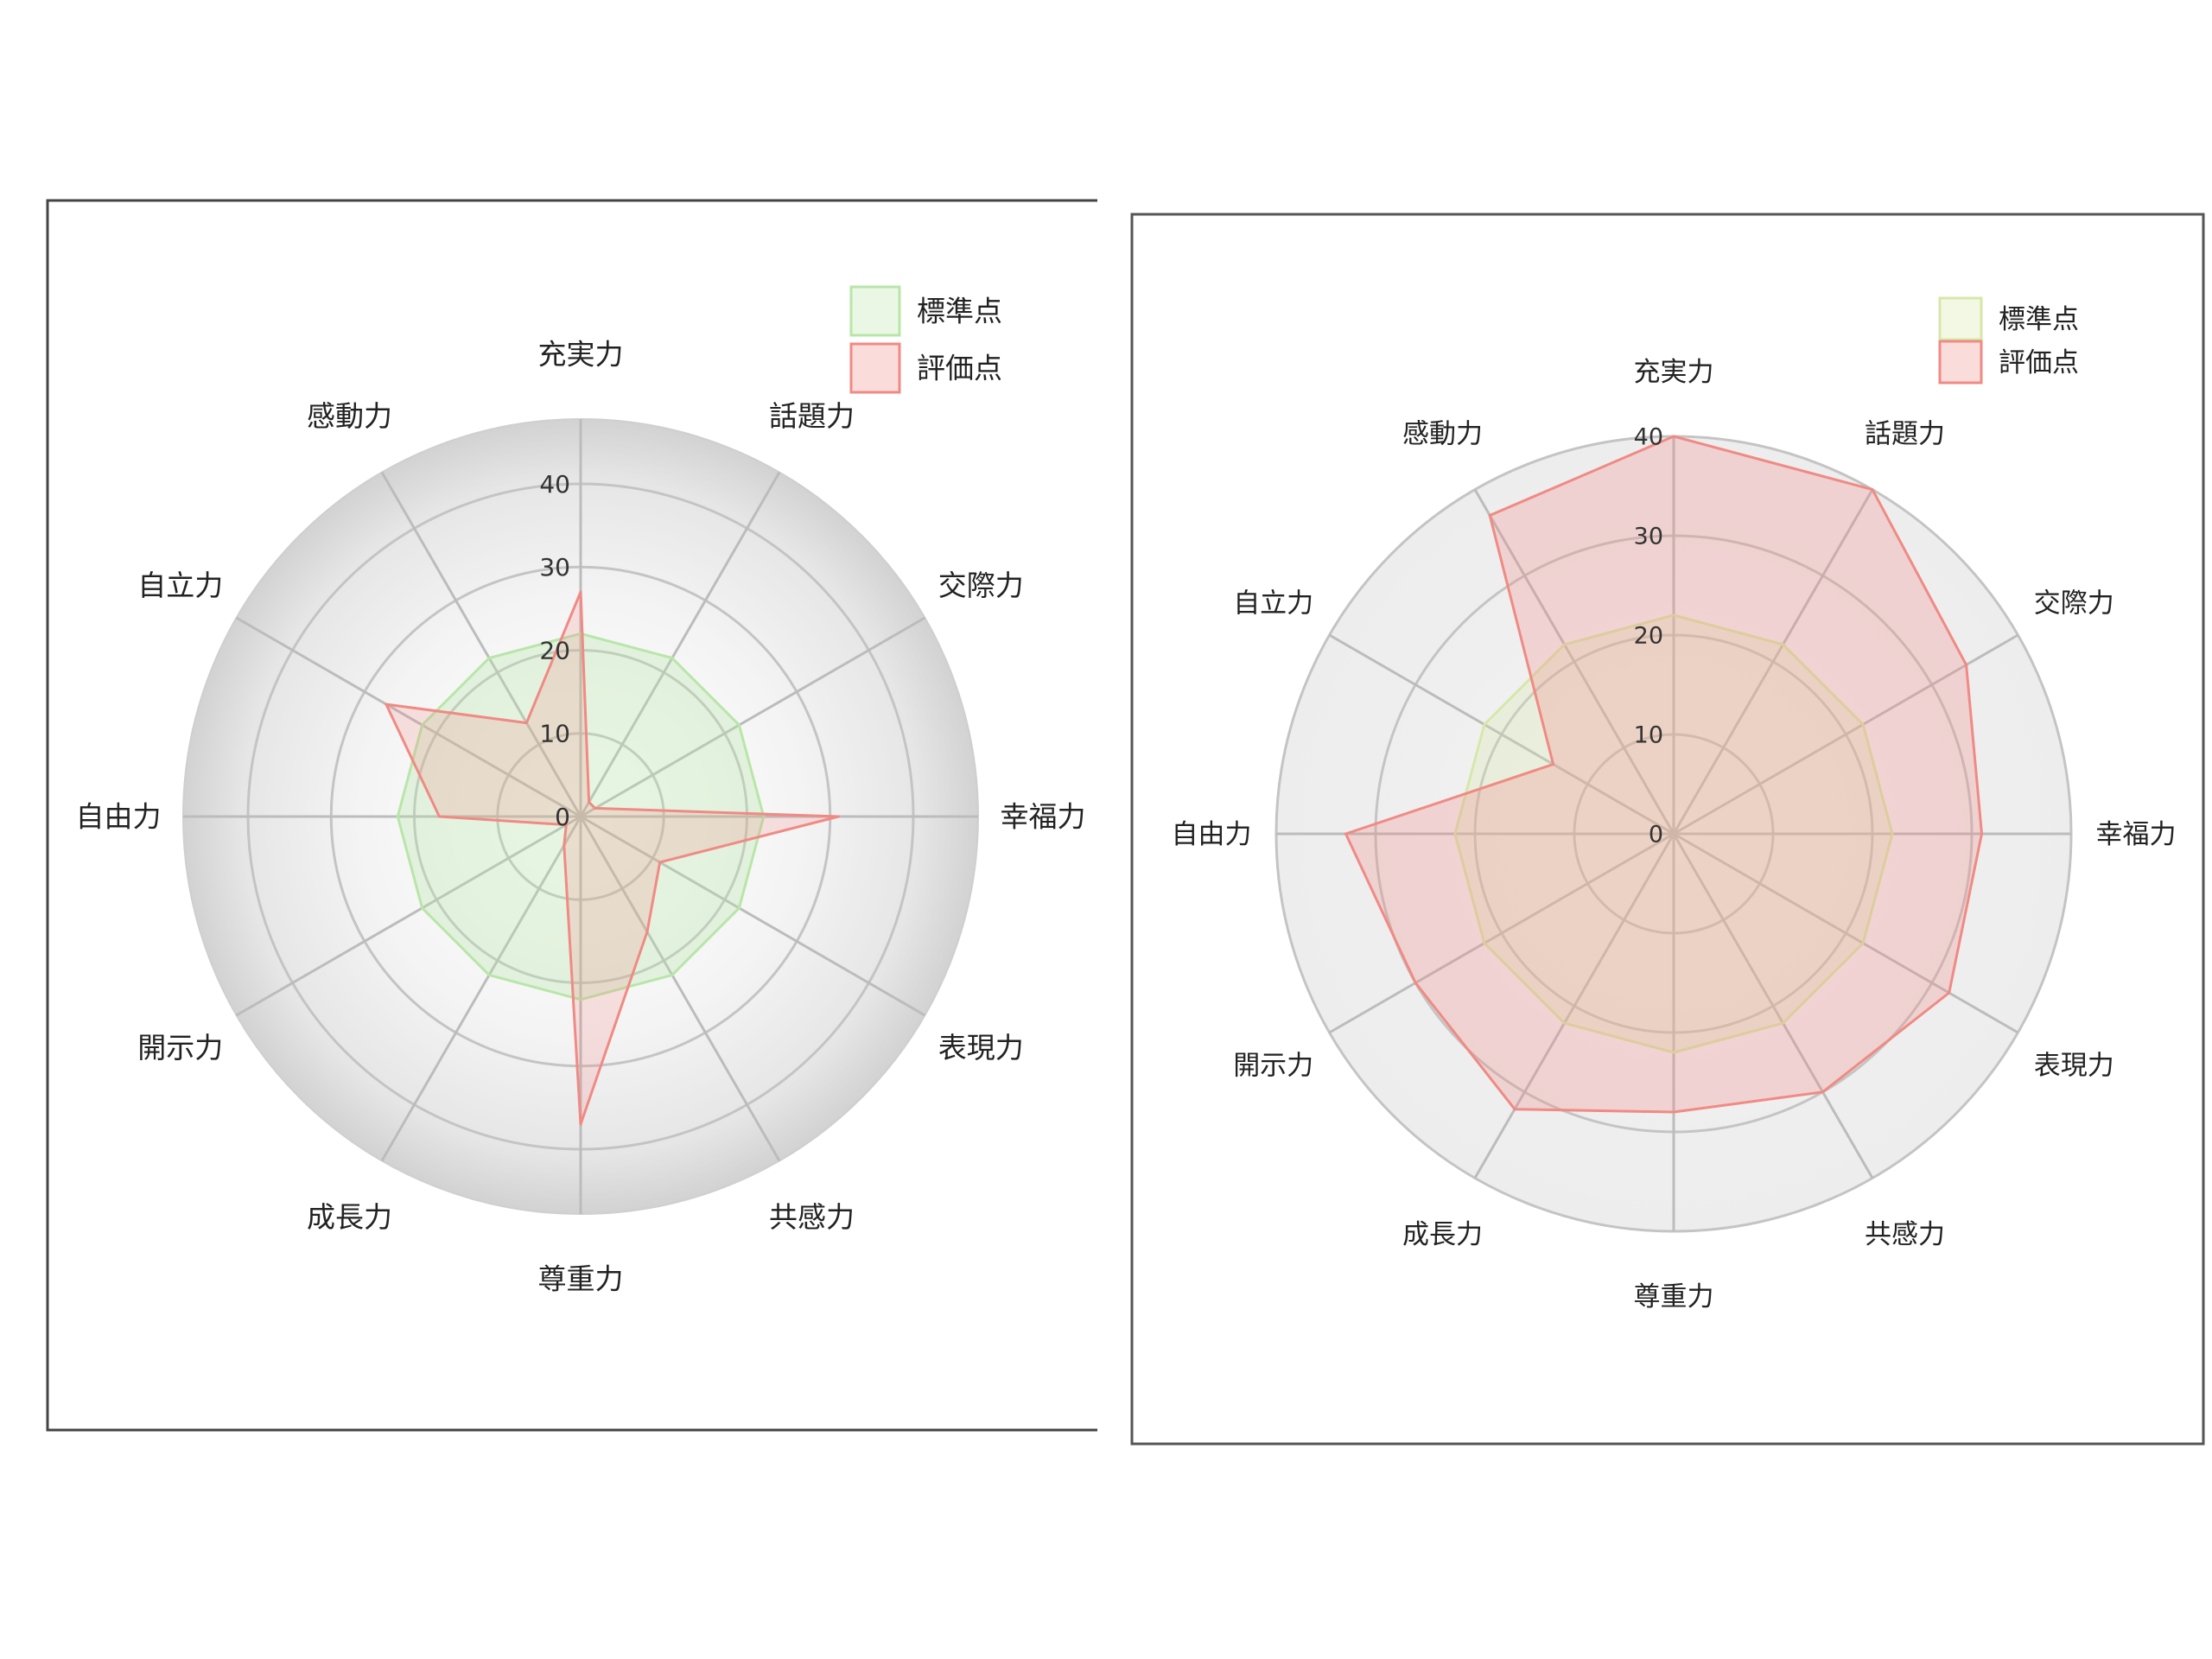  I want to click on tick-label: 0, so click(1656, 834).